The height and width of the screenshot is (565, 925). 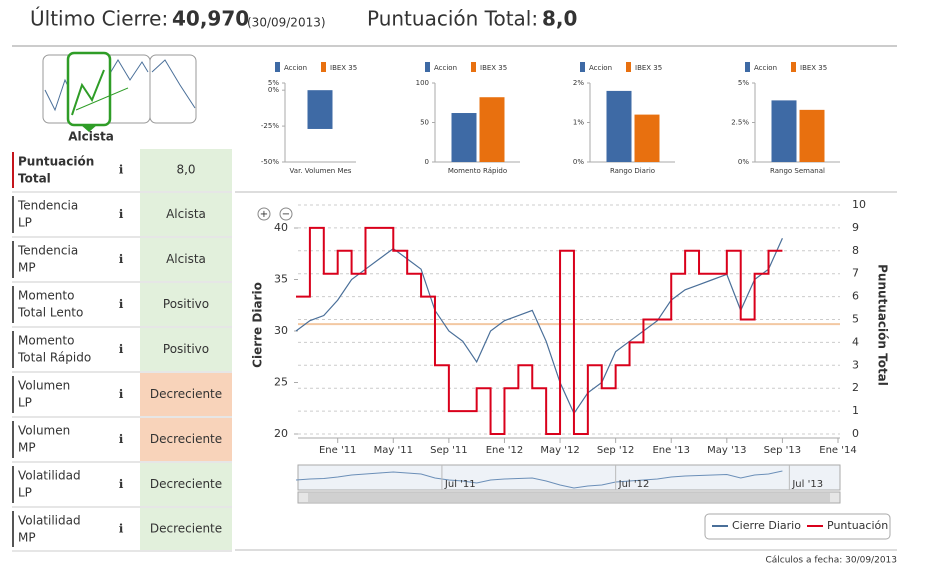 I want to click on x-tick-label: Ene '12, so click(x=504, y=450).